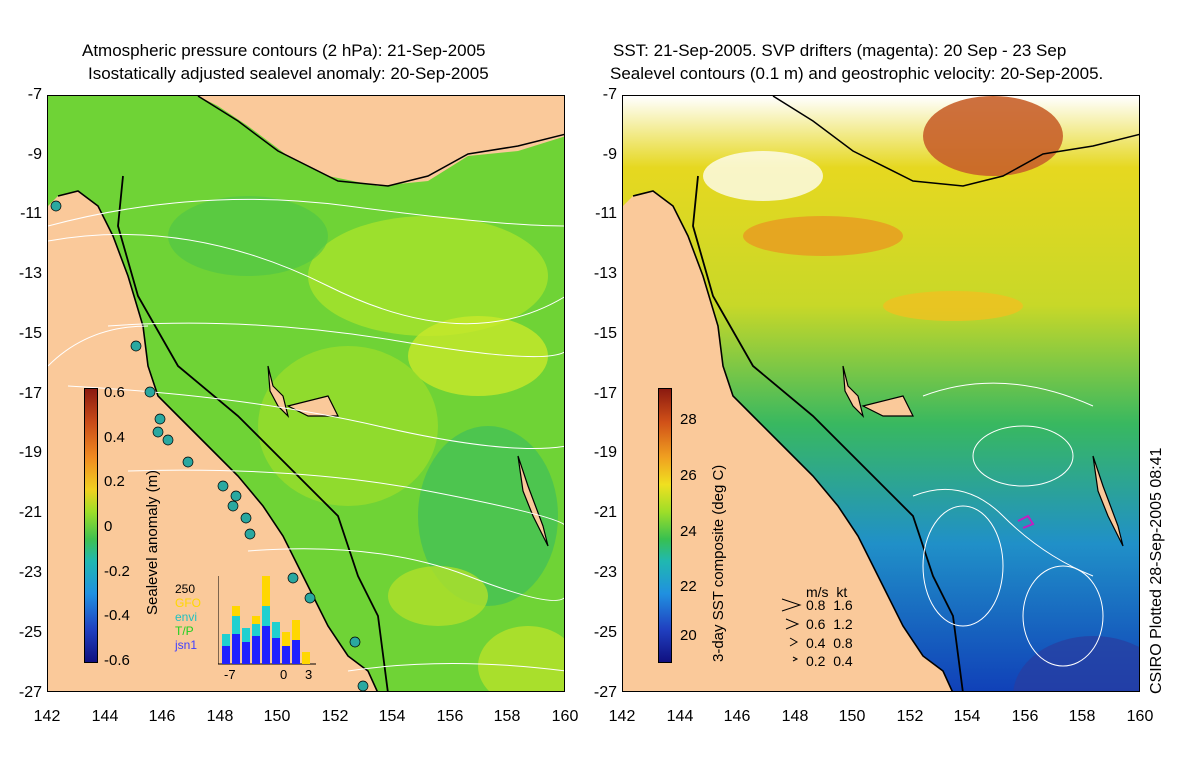  What do you see at coordinates (114, 392) in the screenshot?
I see `colorbar-tick: 0.6` at bounding box center [114, 392].